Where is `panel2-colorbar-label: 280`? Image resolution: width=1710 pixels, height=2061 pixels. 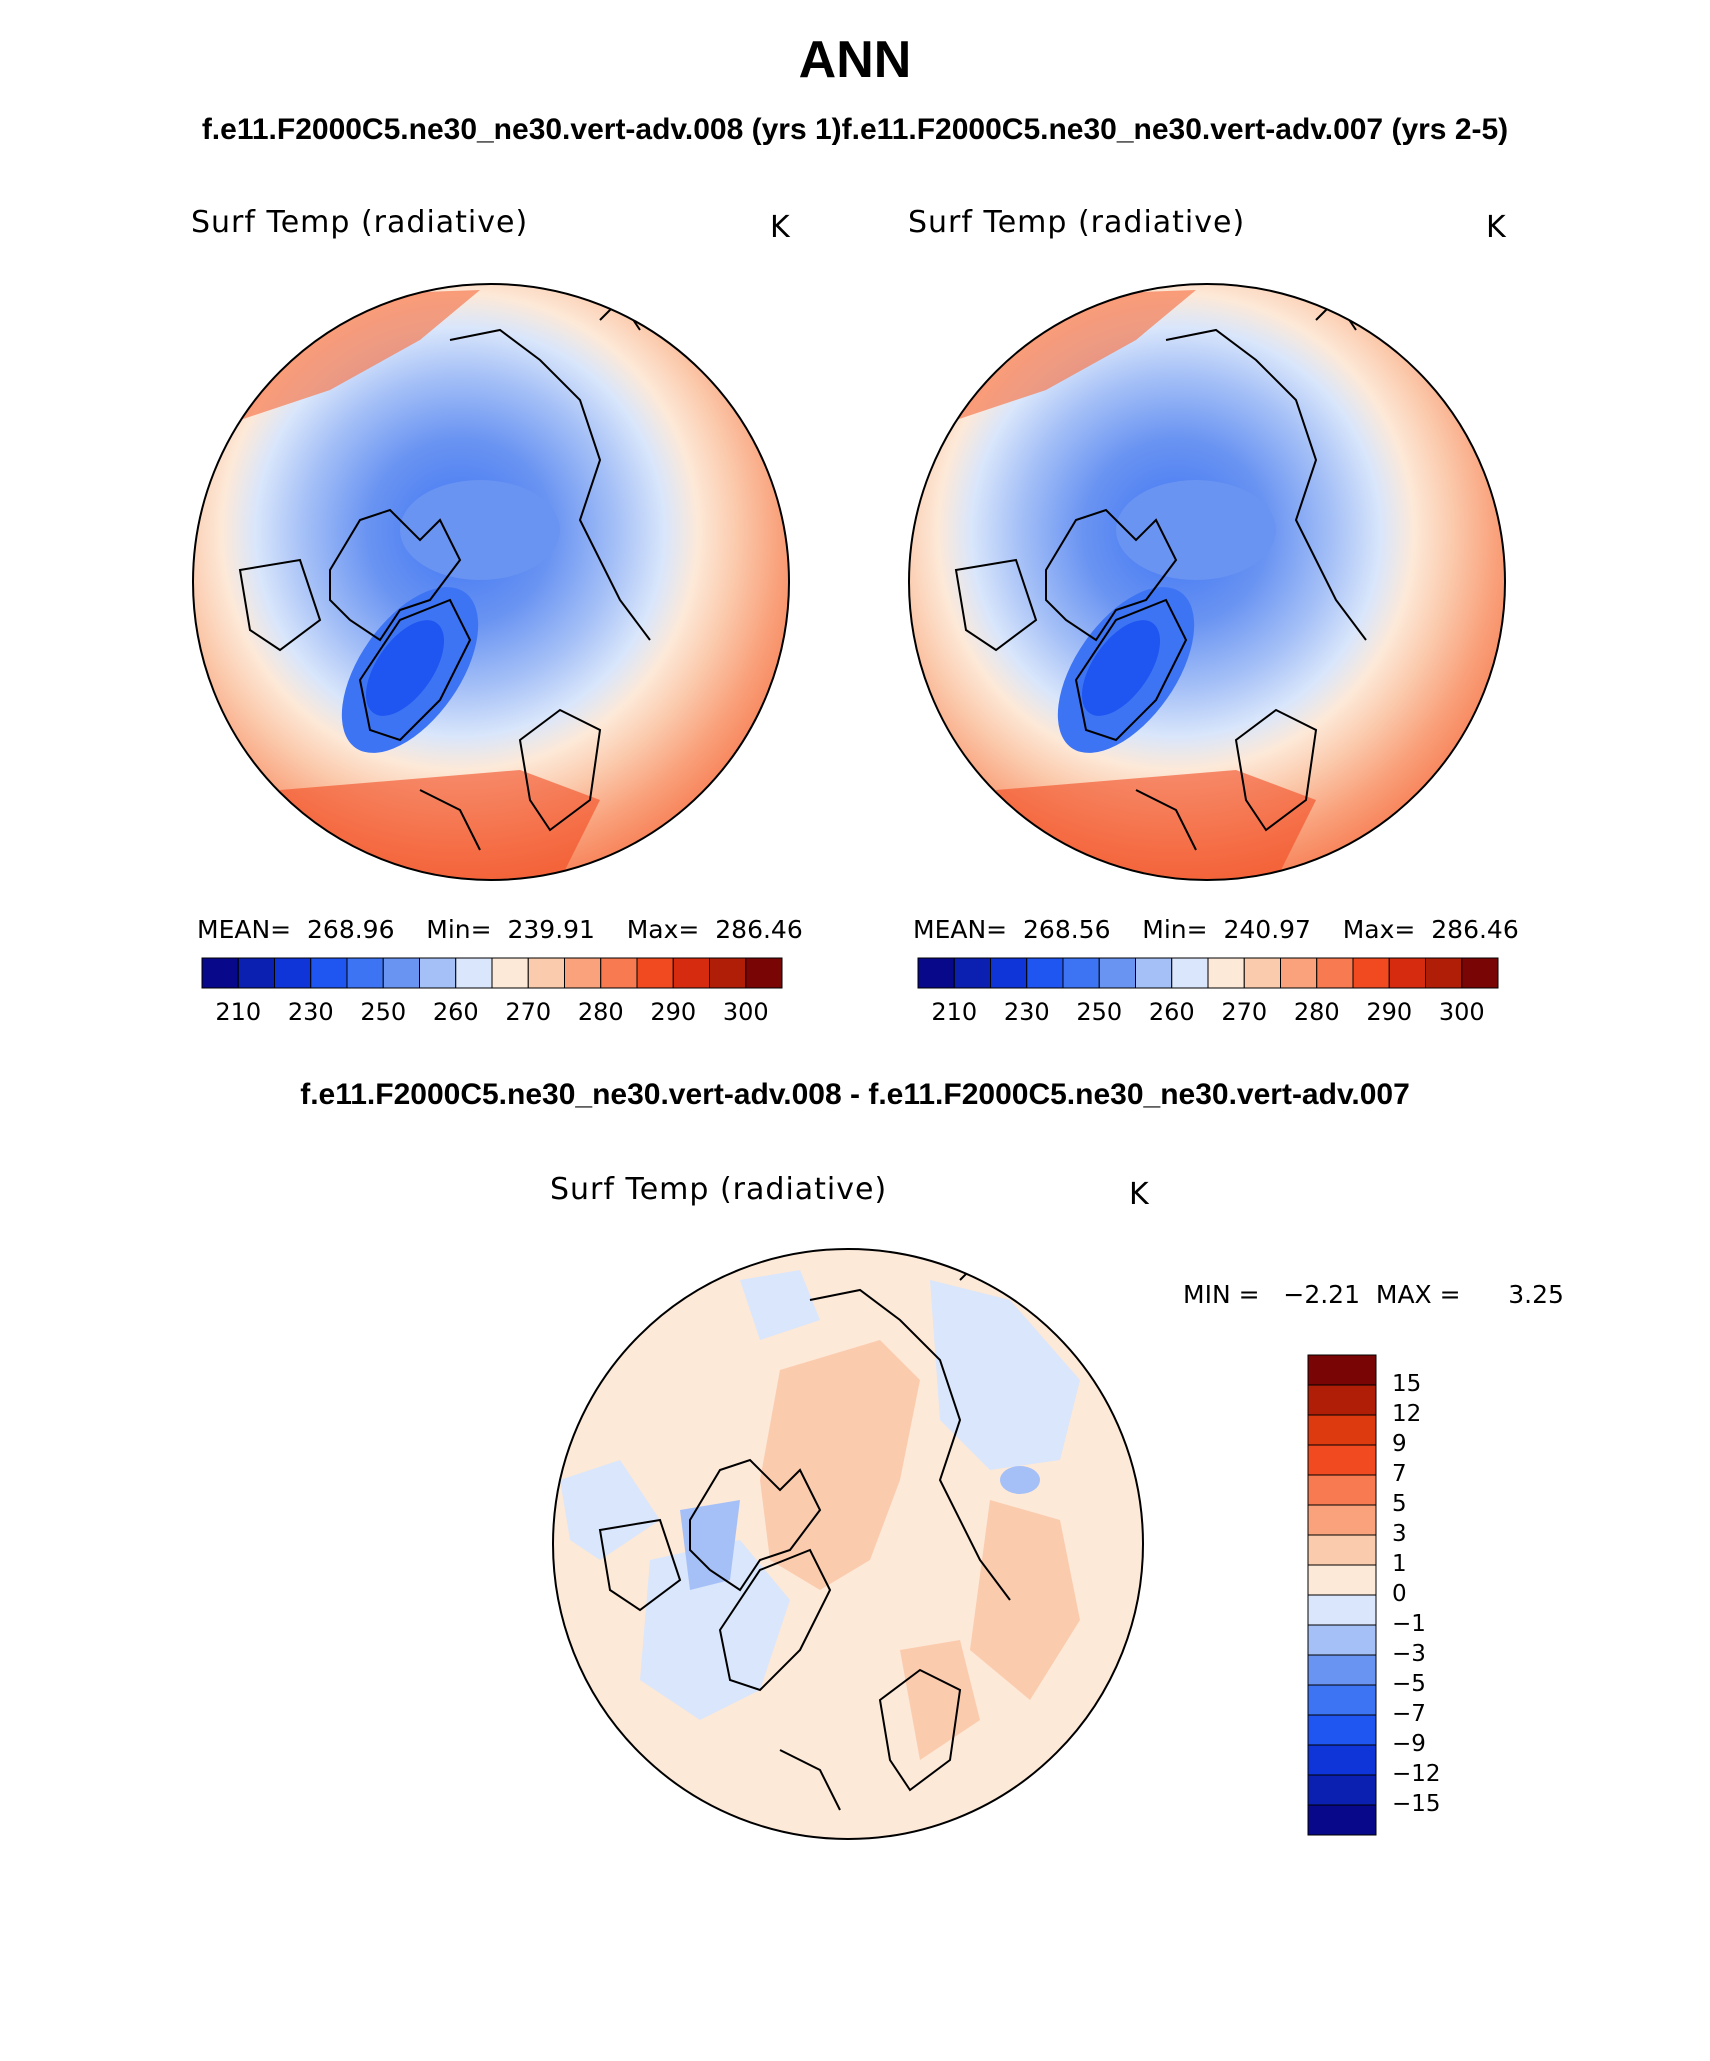 panel2-colorbar-label: 280 is located at coordinates (1316, 1012).